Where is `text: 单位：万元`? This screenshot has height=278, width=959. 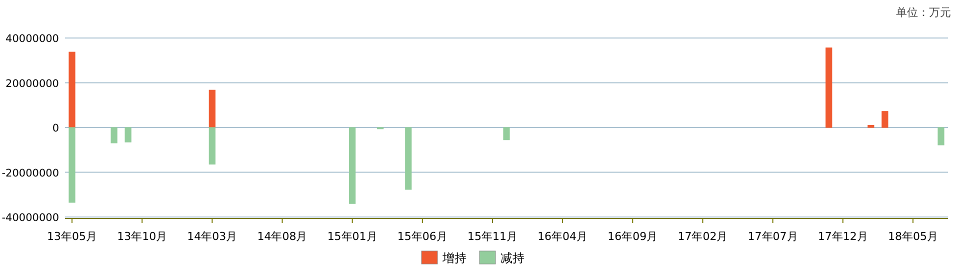
text: 单位：万元 is located at coordinates (923, 12).